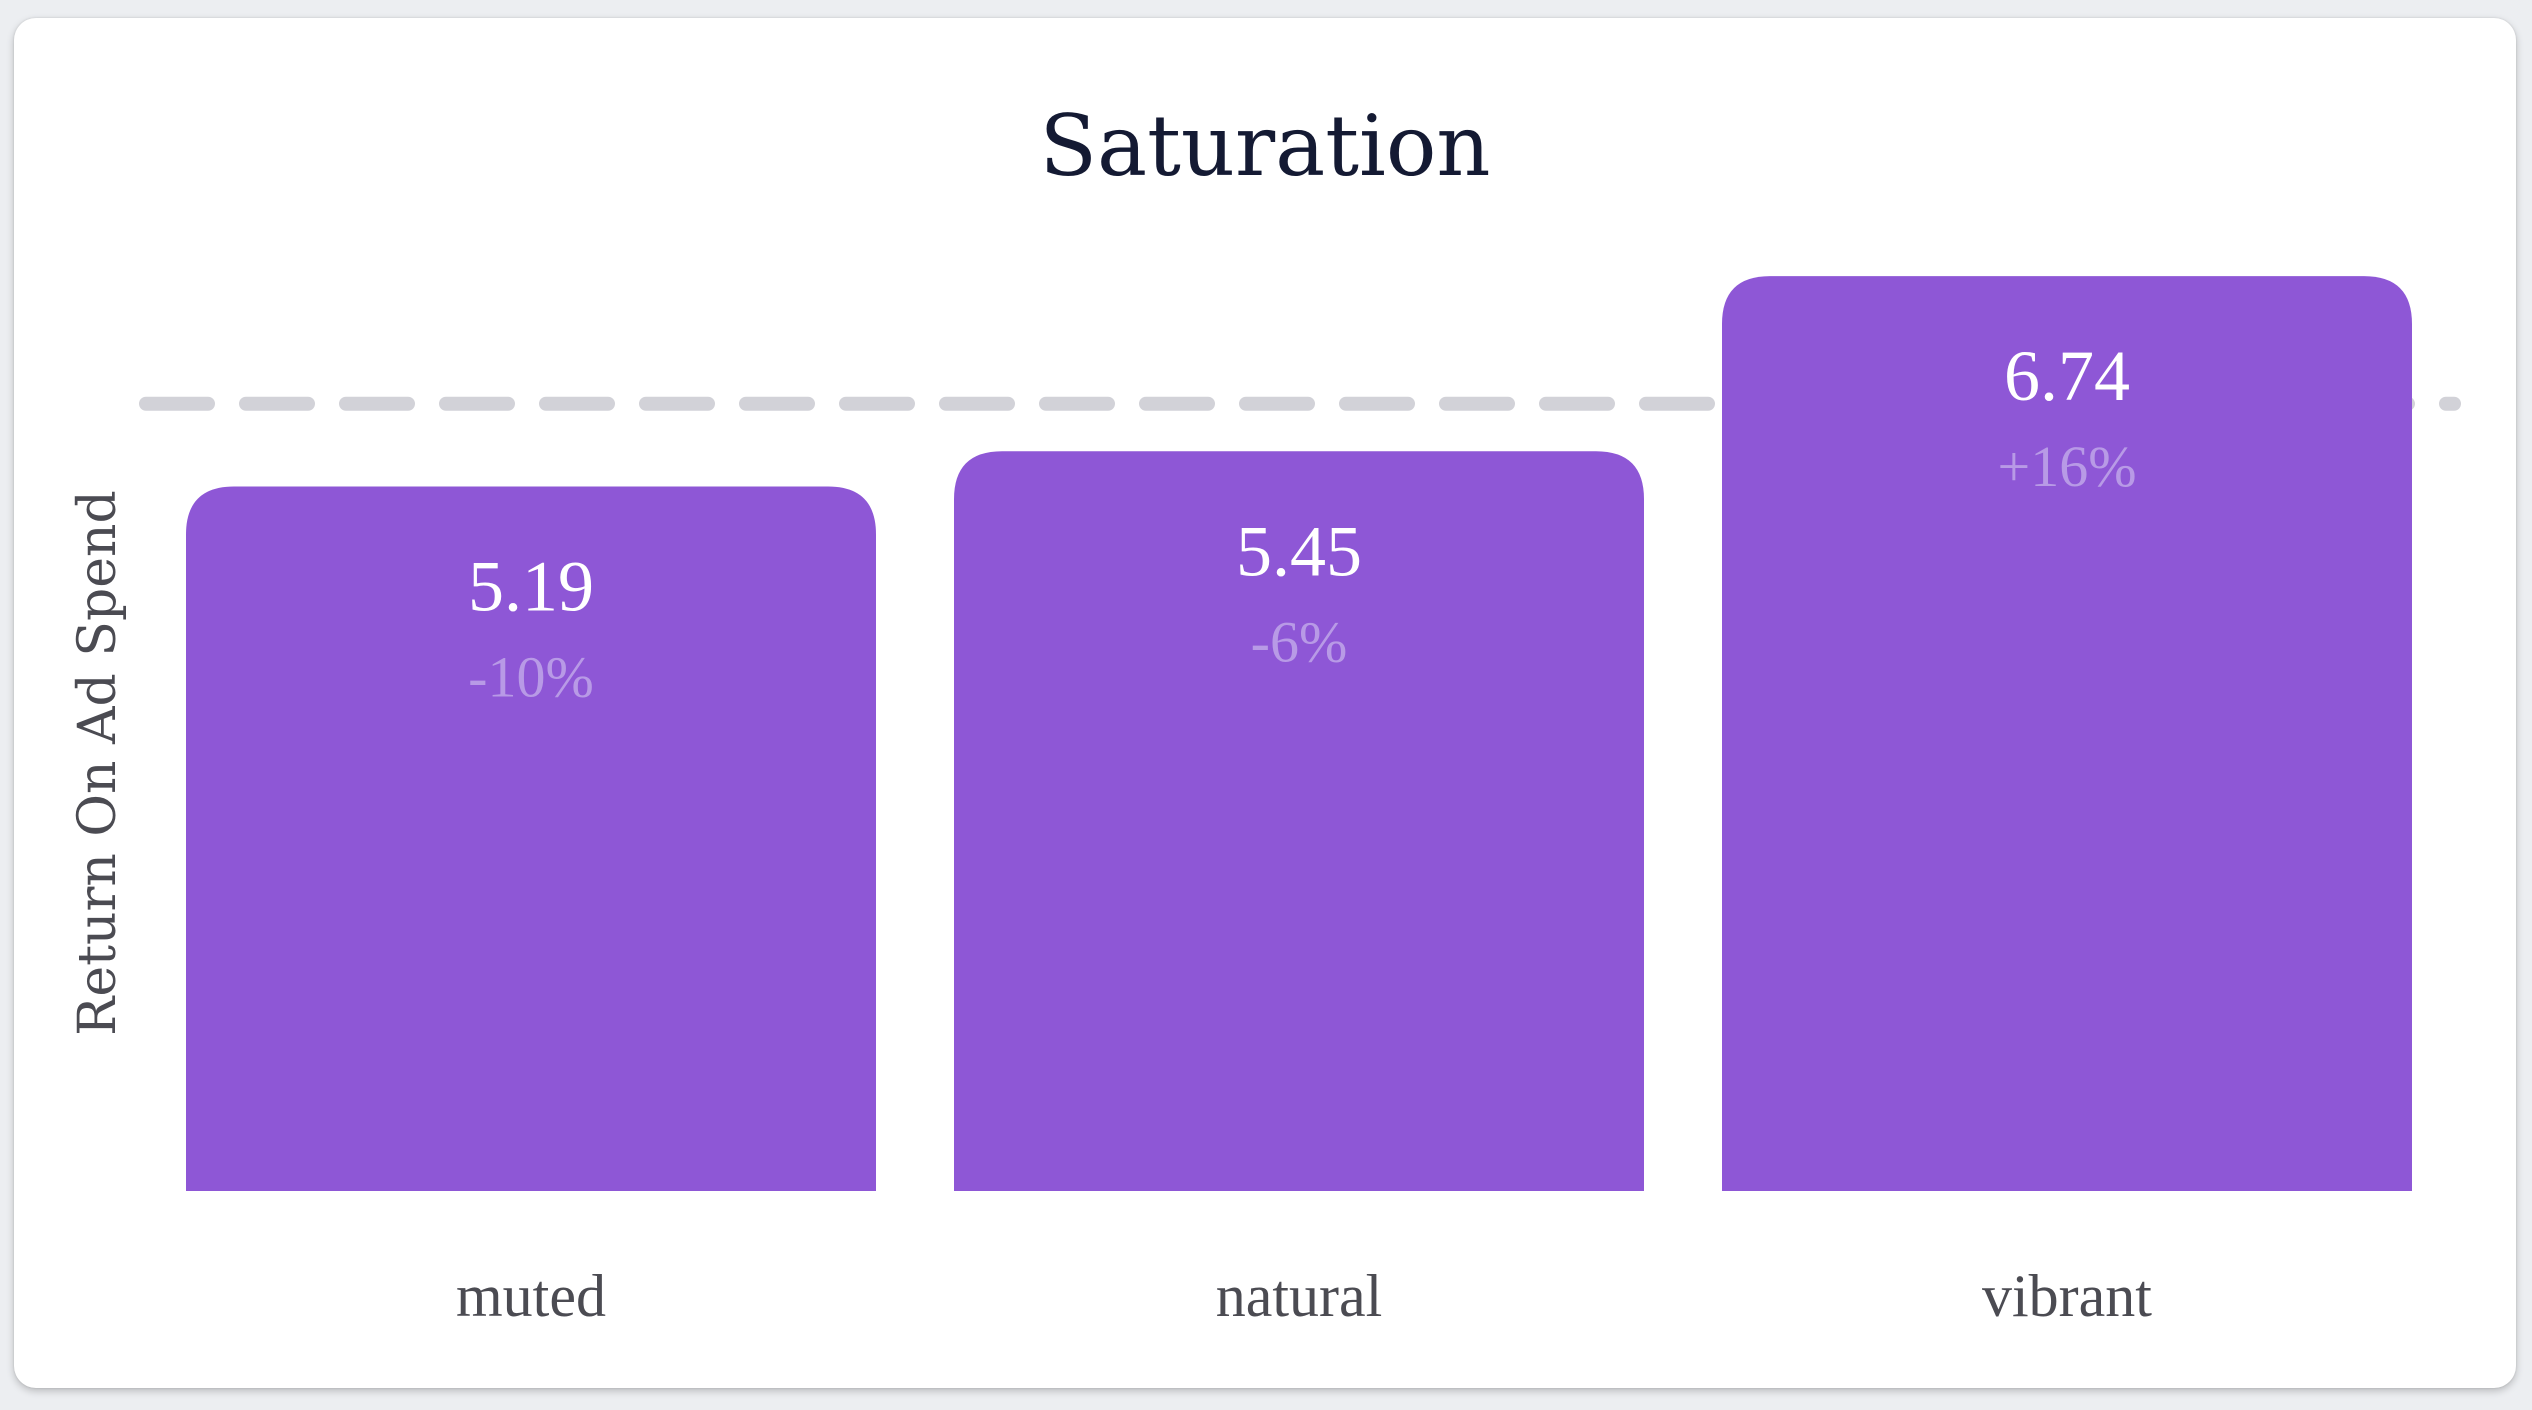  What do you see at coordinates (2067, 1296) in the screenshot?
I see `x-tick-label: vibrant` at bounding box center [2067, 1296].